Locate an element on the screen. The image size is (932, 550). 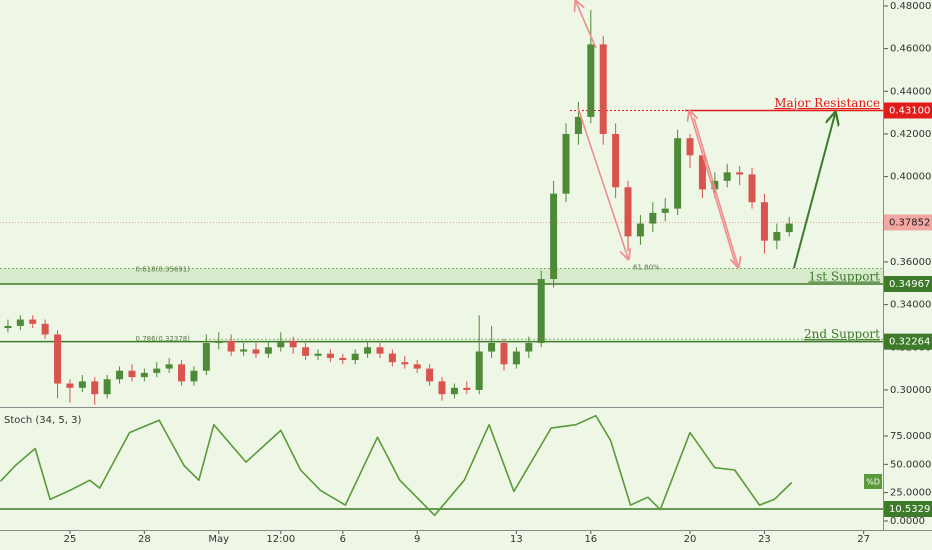
last-price-box is located at coordinates (908, 222).